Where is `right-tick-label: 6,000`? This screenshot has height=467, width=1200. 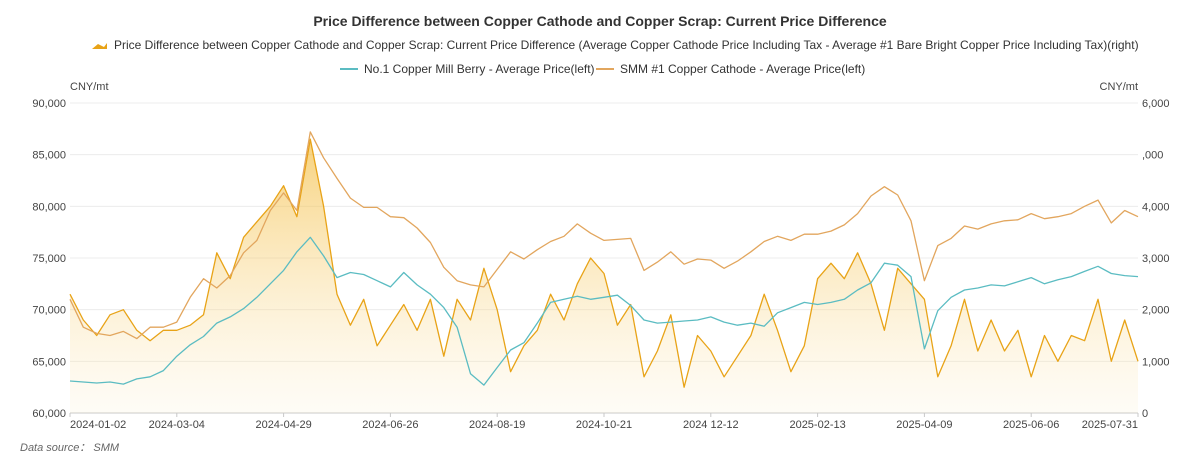 right-tick-label: 6,000 is located at coordinates (1156, 104).